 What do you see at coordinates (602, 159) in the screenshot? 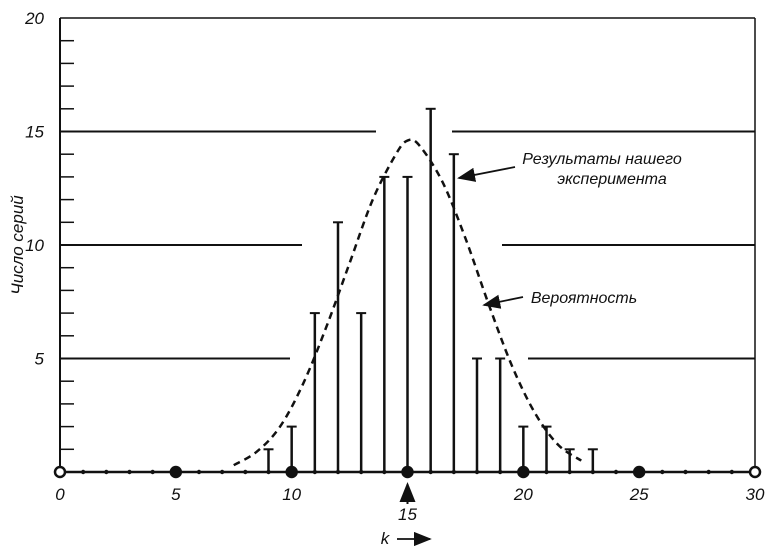
I see `annotation-results-line-1: Результаты нашего` at bounding box center [602, 159].